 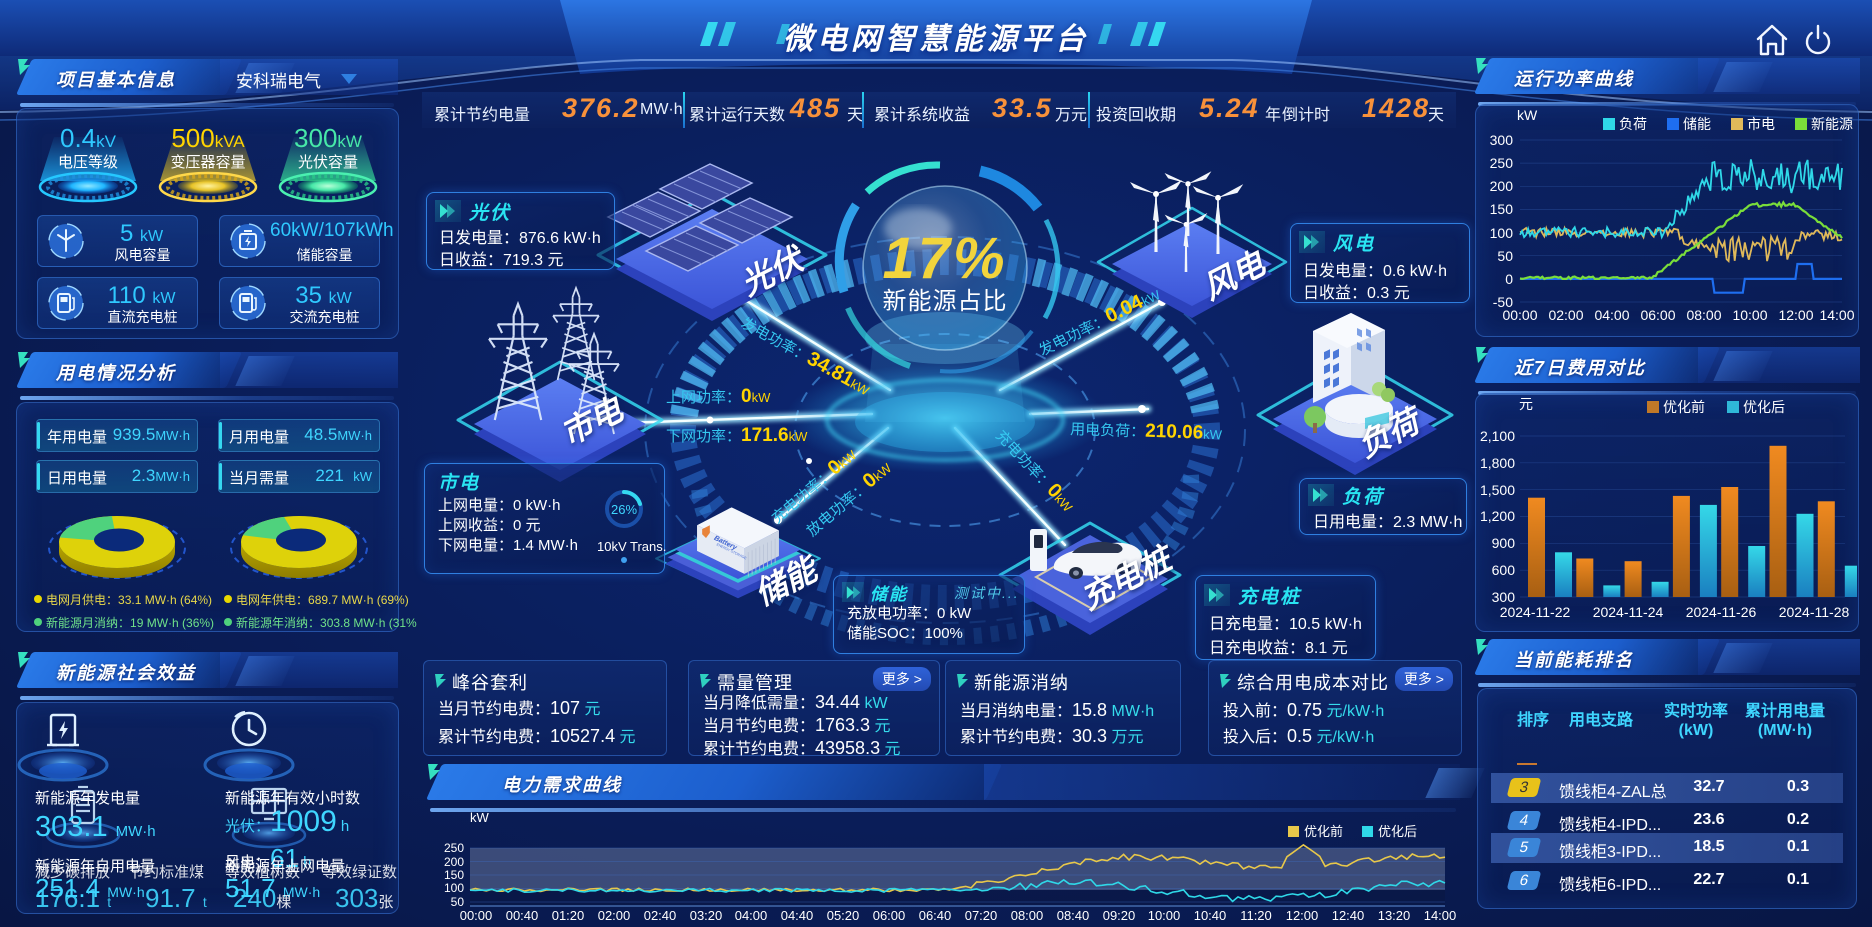 What do you see at coordinates (1721, 612) in the screenshot?
I see `svg-text: 2024-11-26` at bounding box center [1721, 612].